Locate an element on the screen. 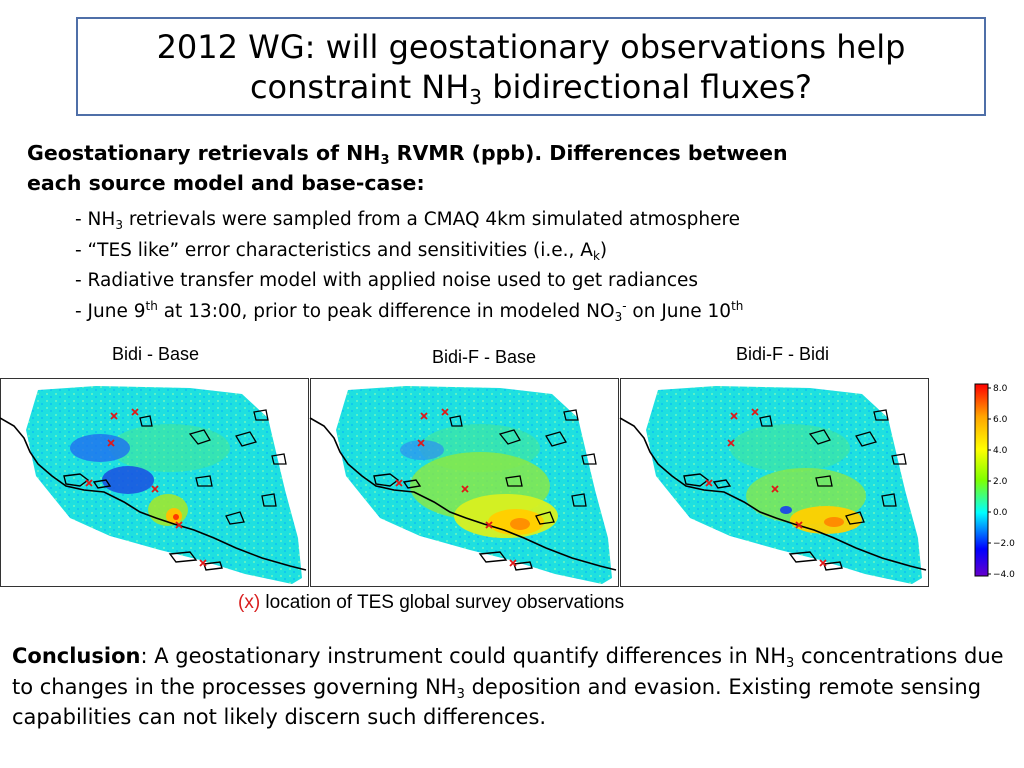  map-panel-bidi-base is located at coordinates (155, 483).